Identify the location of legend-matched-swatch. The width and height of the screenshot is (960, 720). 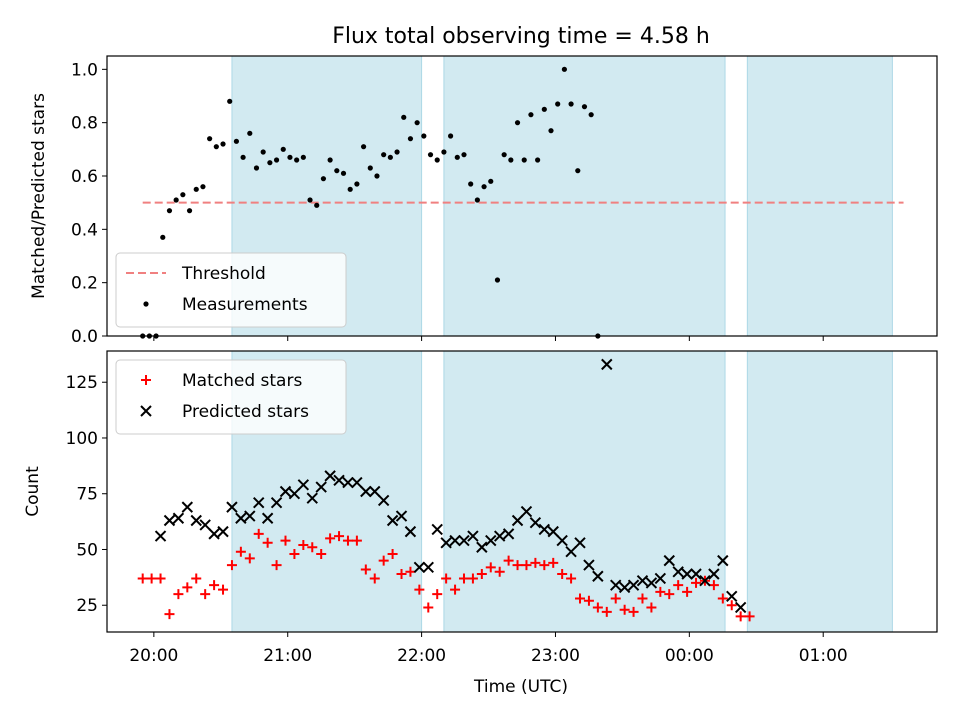
(146, 380).